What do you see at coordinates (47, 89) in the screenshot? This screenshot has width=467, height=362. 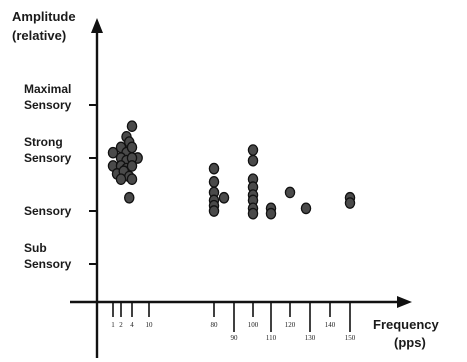 I see `y-level-label-0-0: Maximal` at bounding box center [47, 89].